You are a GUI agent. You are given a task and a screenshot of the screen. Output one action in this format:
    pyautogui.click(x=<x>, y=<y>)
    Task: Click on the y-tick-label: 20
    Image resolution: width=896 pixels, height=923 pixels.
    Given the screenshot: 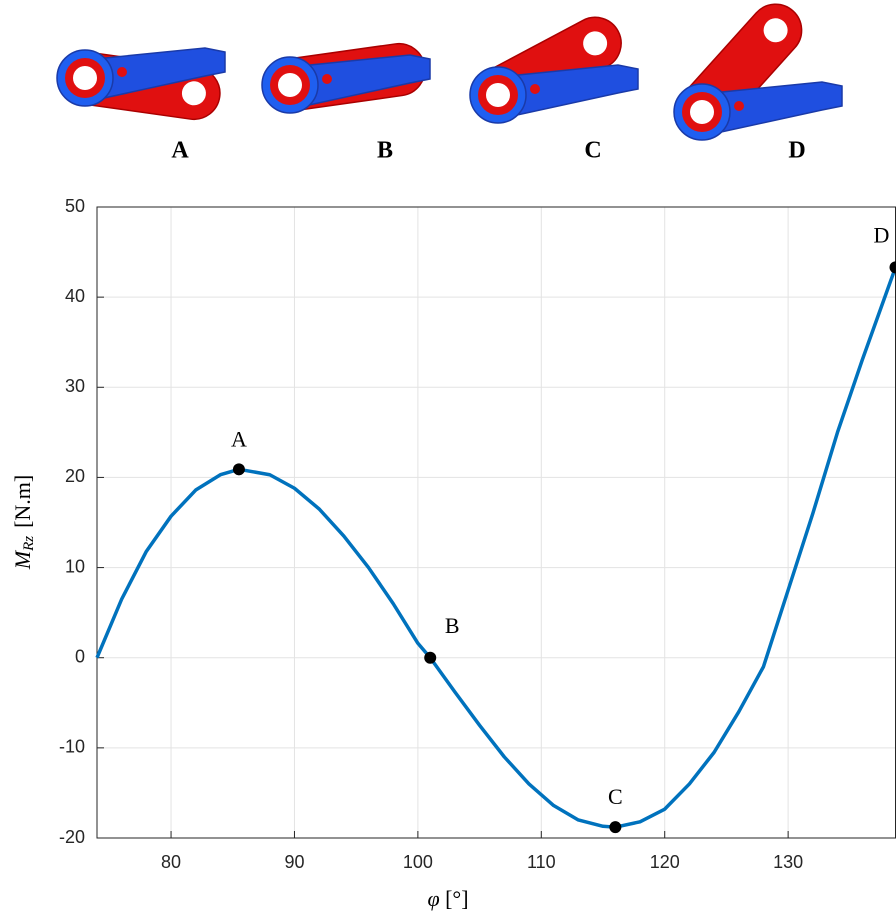 What is the action you would take?
    pyautogui.click(x=75, y=476)
    